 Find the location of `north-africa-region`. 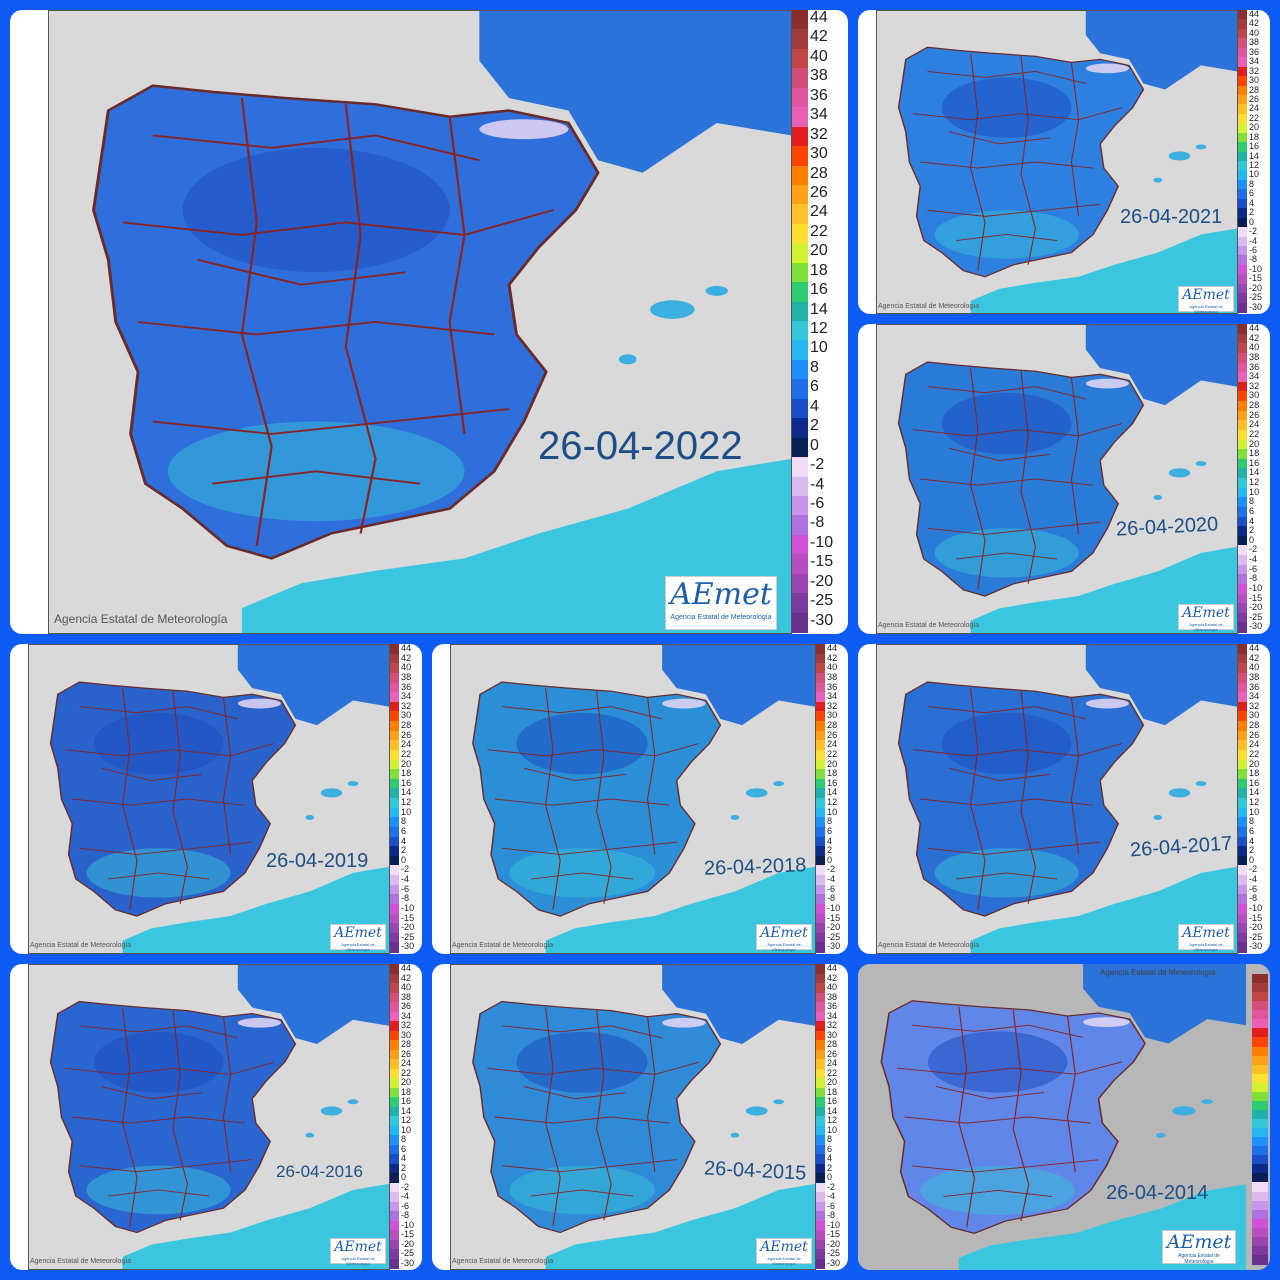

north-africa-region is located at coordinates (1103, 270).